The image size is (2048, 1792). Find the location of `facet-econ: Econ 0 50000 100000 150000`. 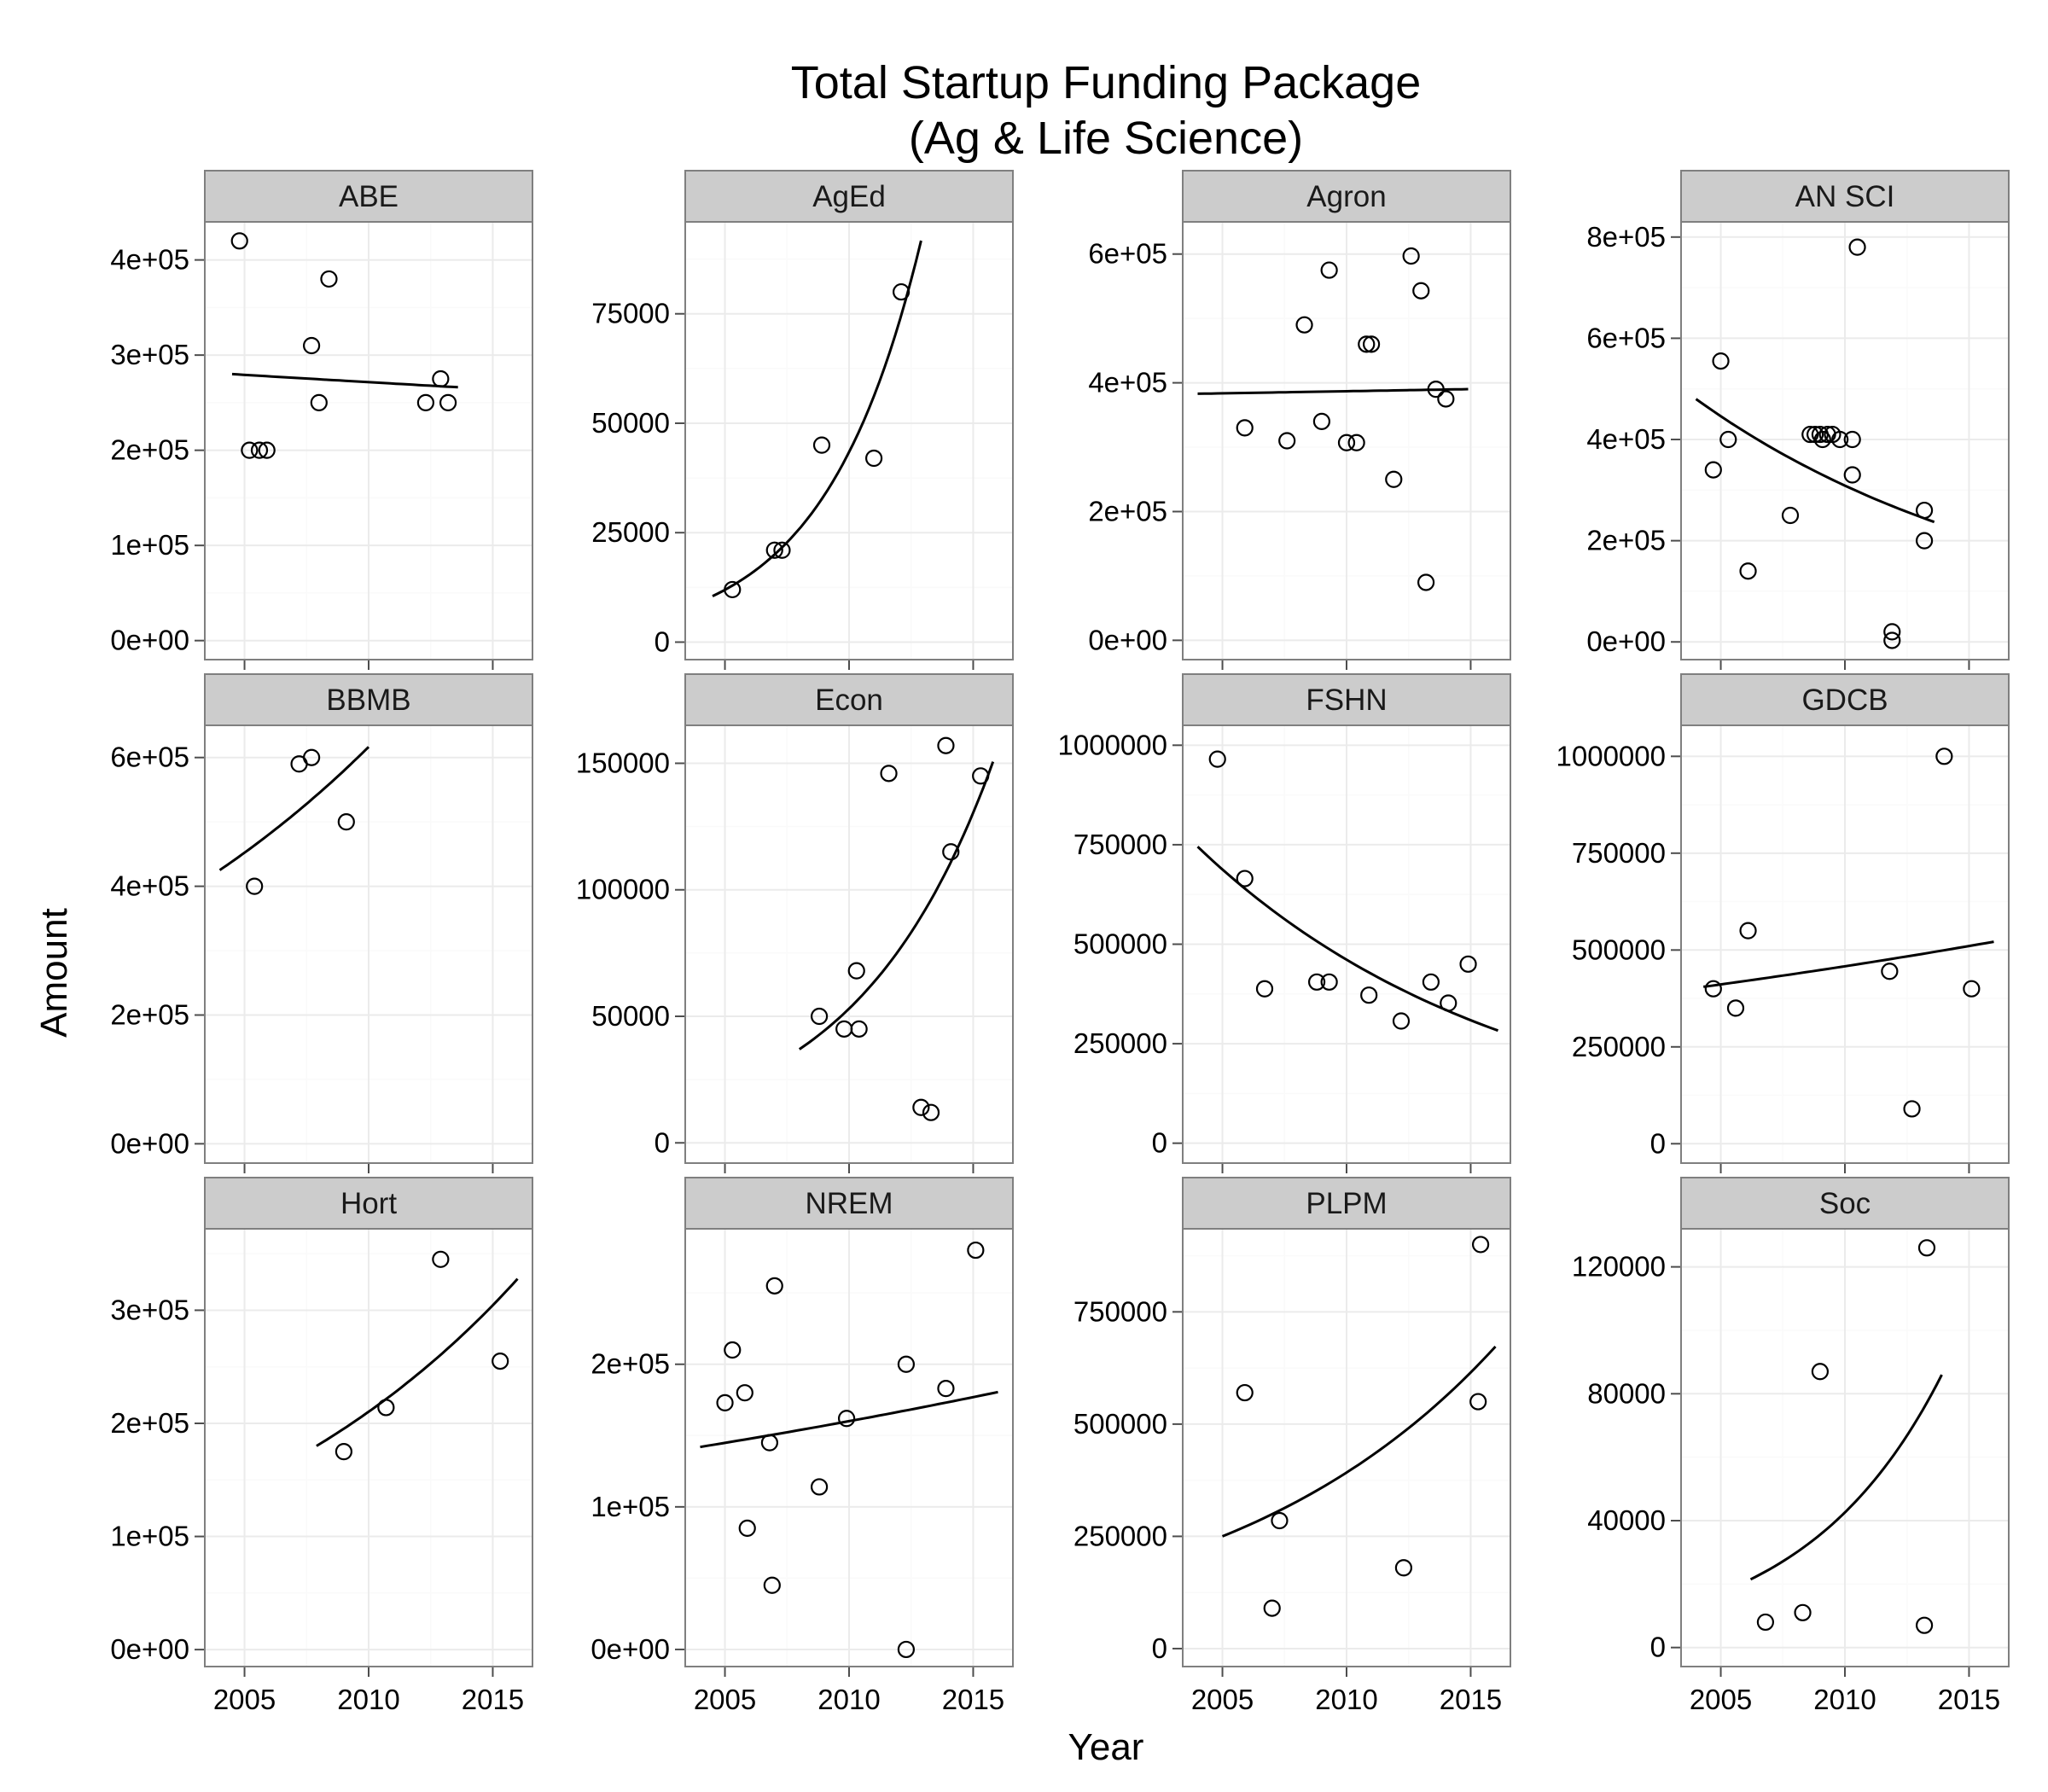

facet-econ: Econ 0 50000 100000 150000 is located at coordinates (795, 923).